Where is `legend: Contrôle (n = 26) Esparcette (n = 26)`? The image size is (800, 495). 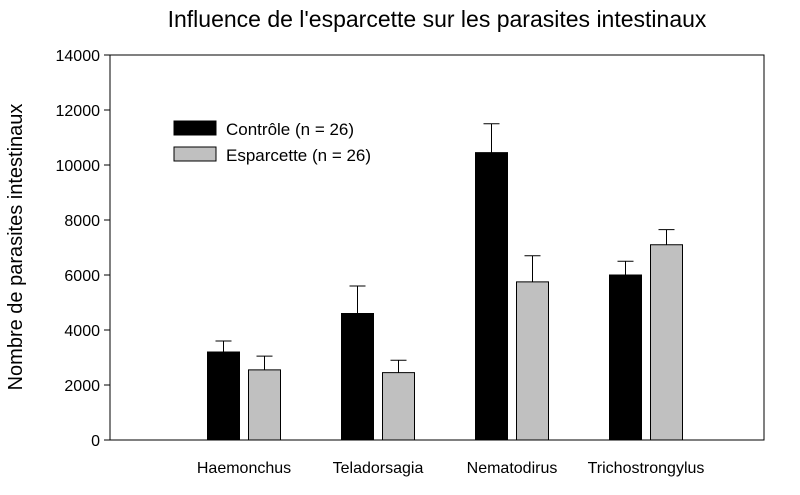 legend: Contrôle (n = 26) Esparcette (n = 26) is located at coordinates (272, 142).